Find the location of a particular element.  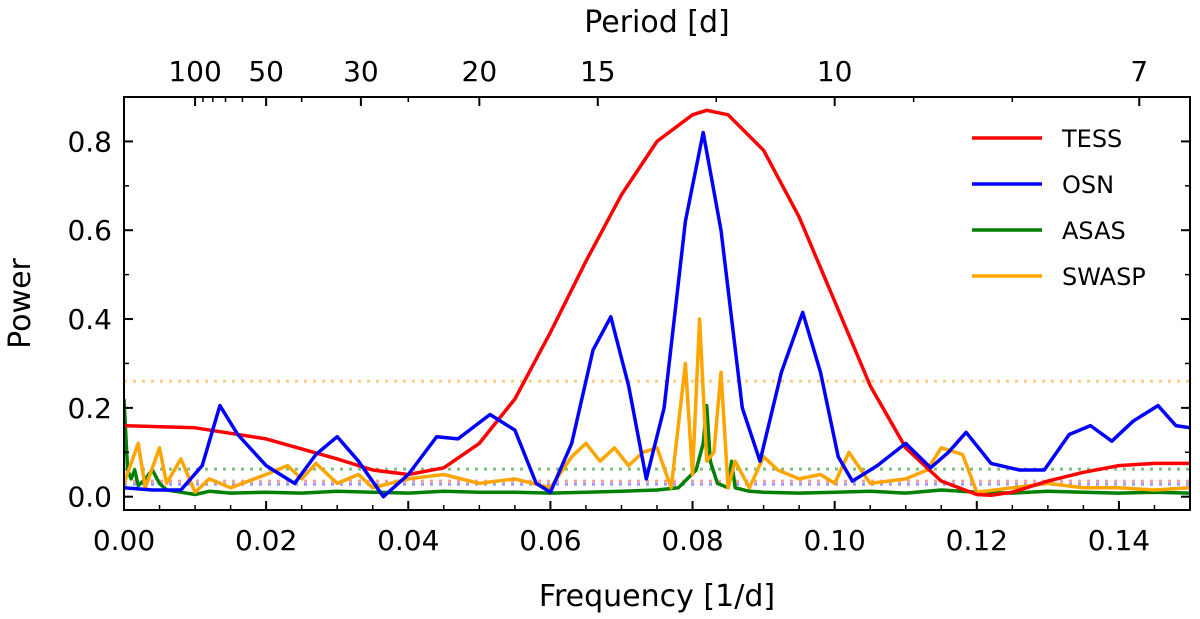

top-axis-label: Period [d] is located at coordinates (657, 22).